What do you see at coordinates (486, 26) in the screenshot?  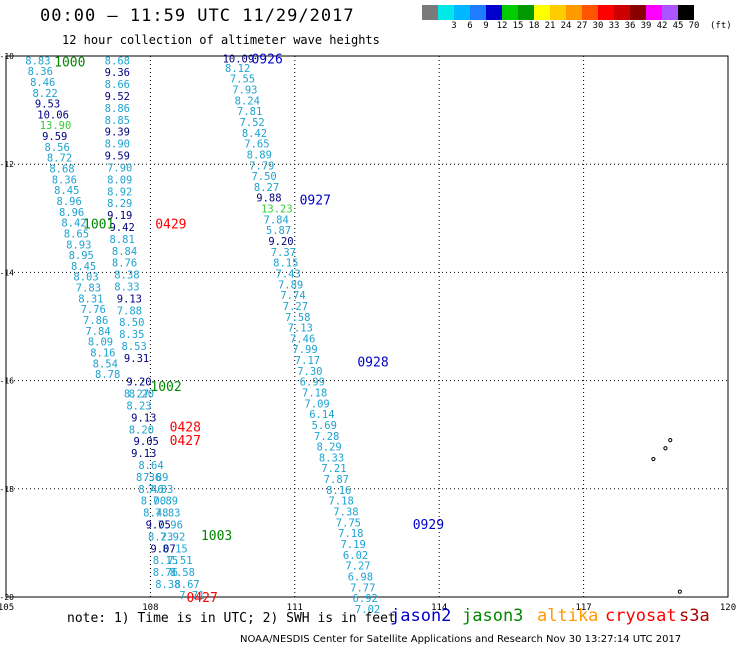 I see `color-scale-label: 9` at bounding box center [486, 26].